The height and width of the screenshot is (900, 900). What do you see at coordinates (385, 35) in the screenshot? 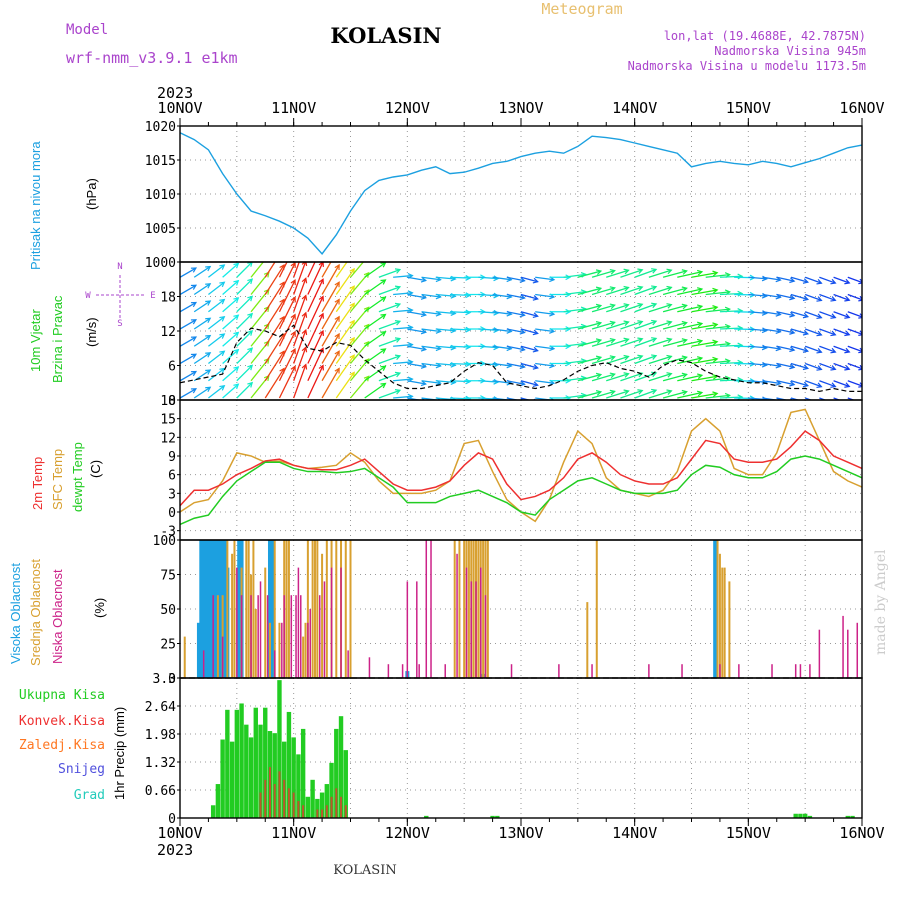
I see `chart-title: KOLASIN` at bounding box center [385, 35].